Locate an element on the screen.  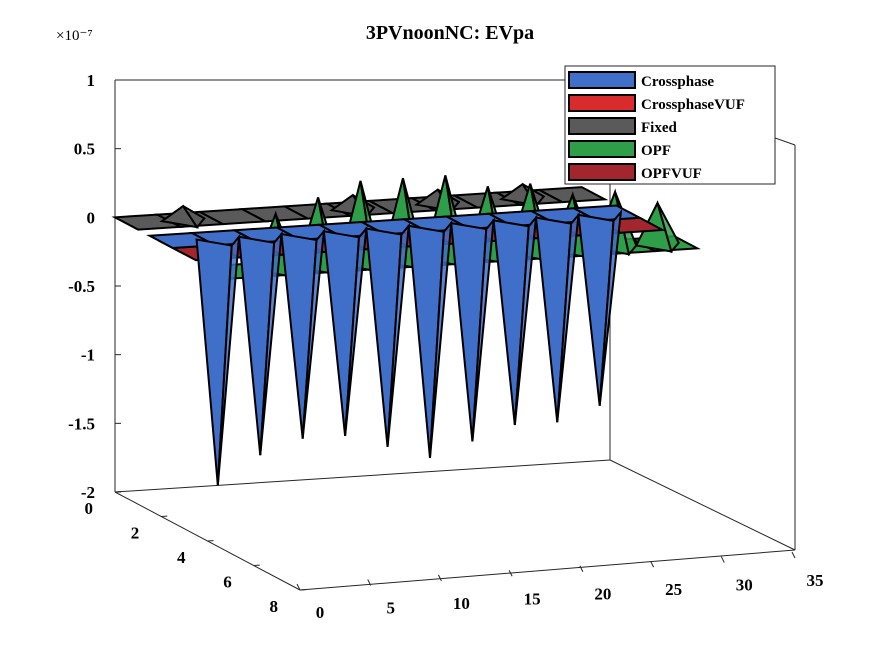
box-edge-right-bottom is located at coordinates (702, 505).